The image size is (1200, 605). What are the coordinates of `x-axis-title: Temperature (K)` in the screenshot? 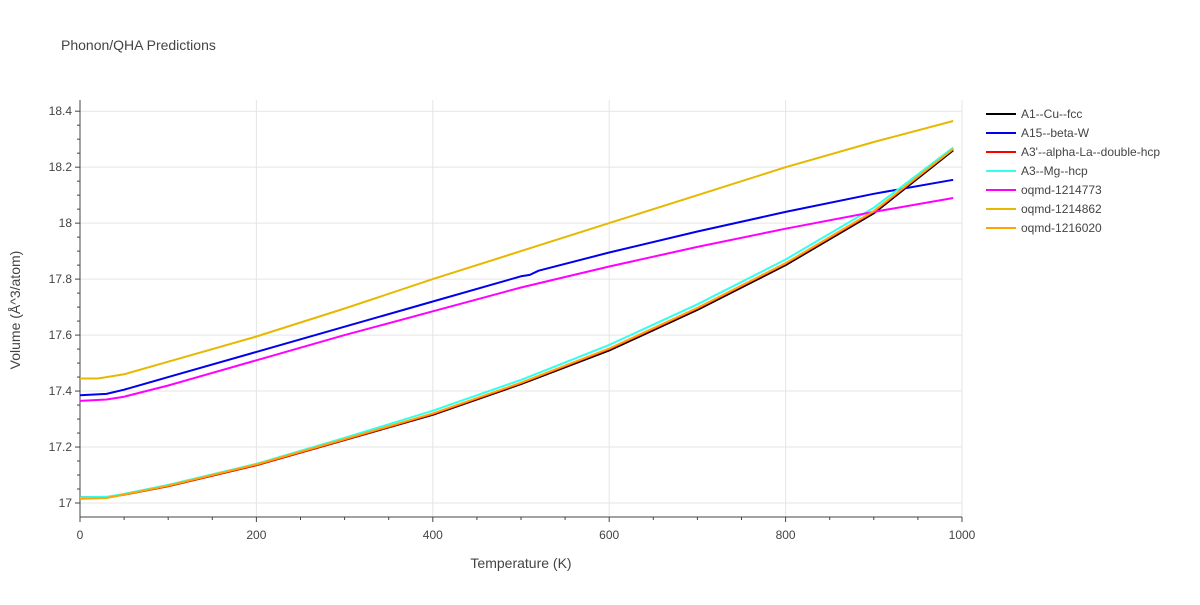 It's located at (520, 563).